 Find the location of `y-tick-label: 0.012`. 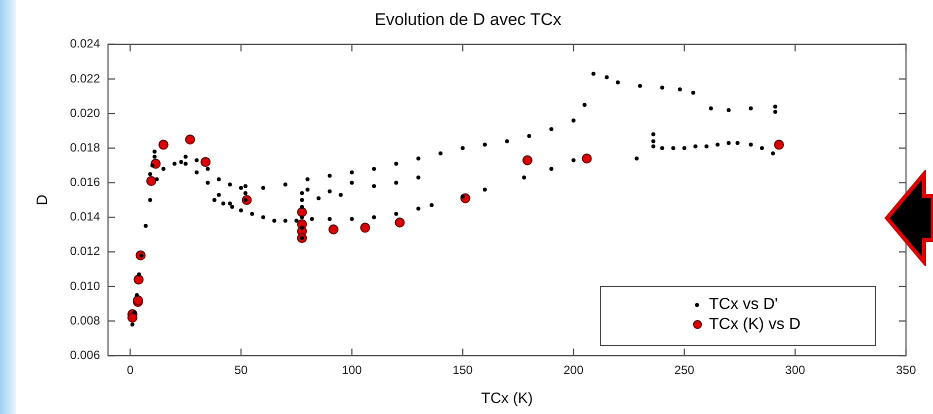

y-tick-label: 0.012 is located at coordinates (85, 251).